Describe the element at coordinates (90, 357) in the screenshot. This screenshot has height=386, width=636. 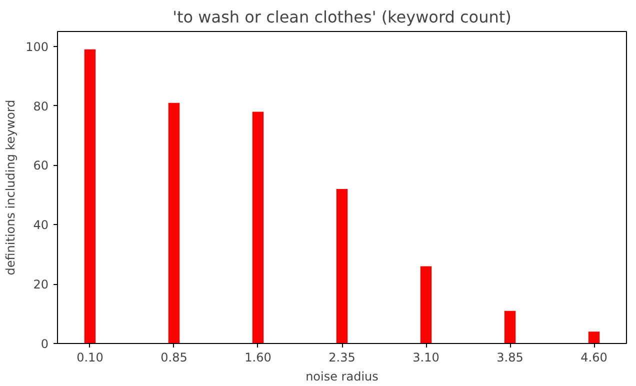
I see `x-tick-label: 0.10` at that location.